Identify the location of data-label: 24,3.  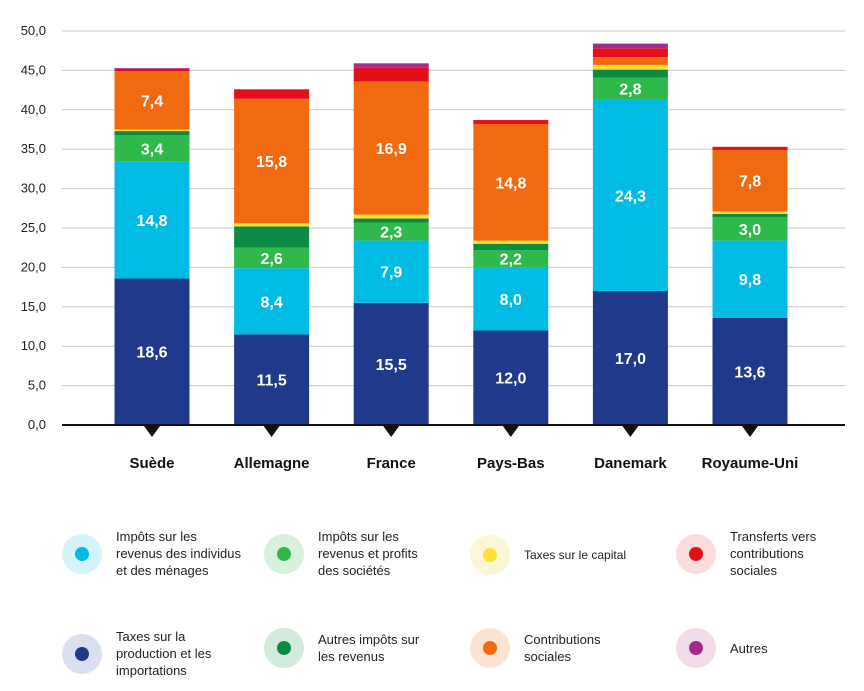
(630, 196).